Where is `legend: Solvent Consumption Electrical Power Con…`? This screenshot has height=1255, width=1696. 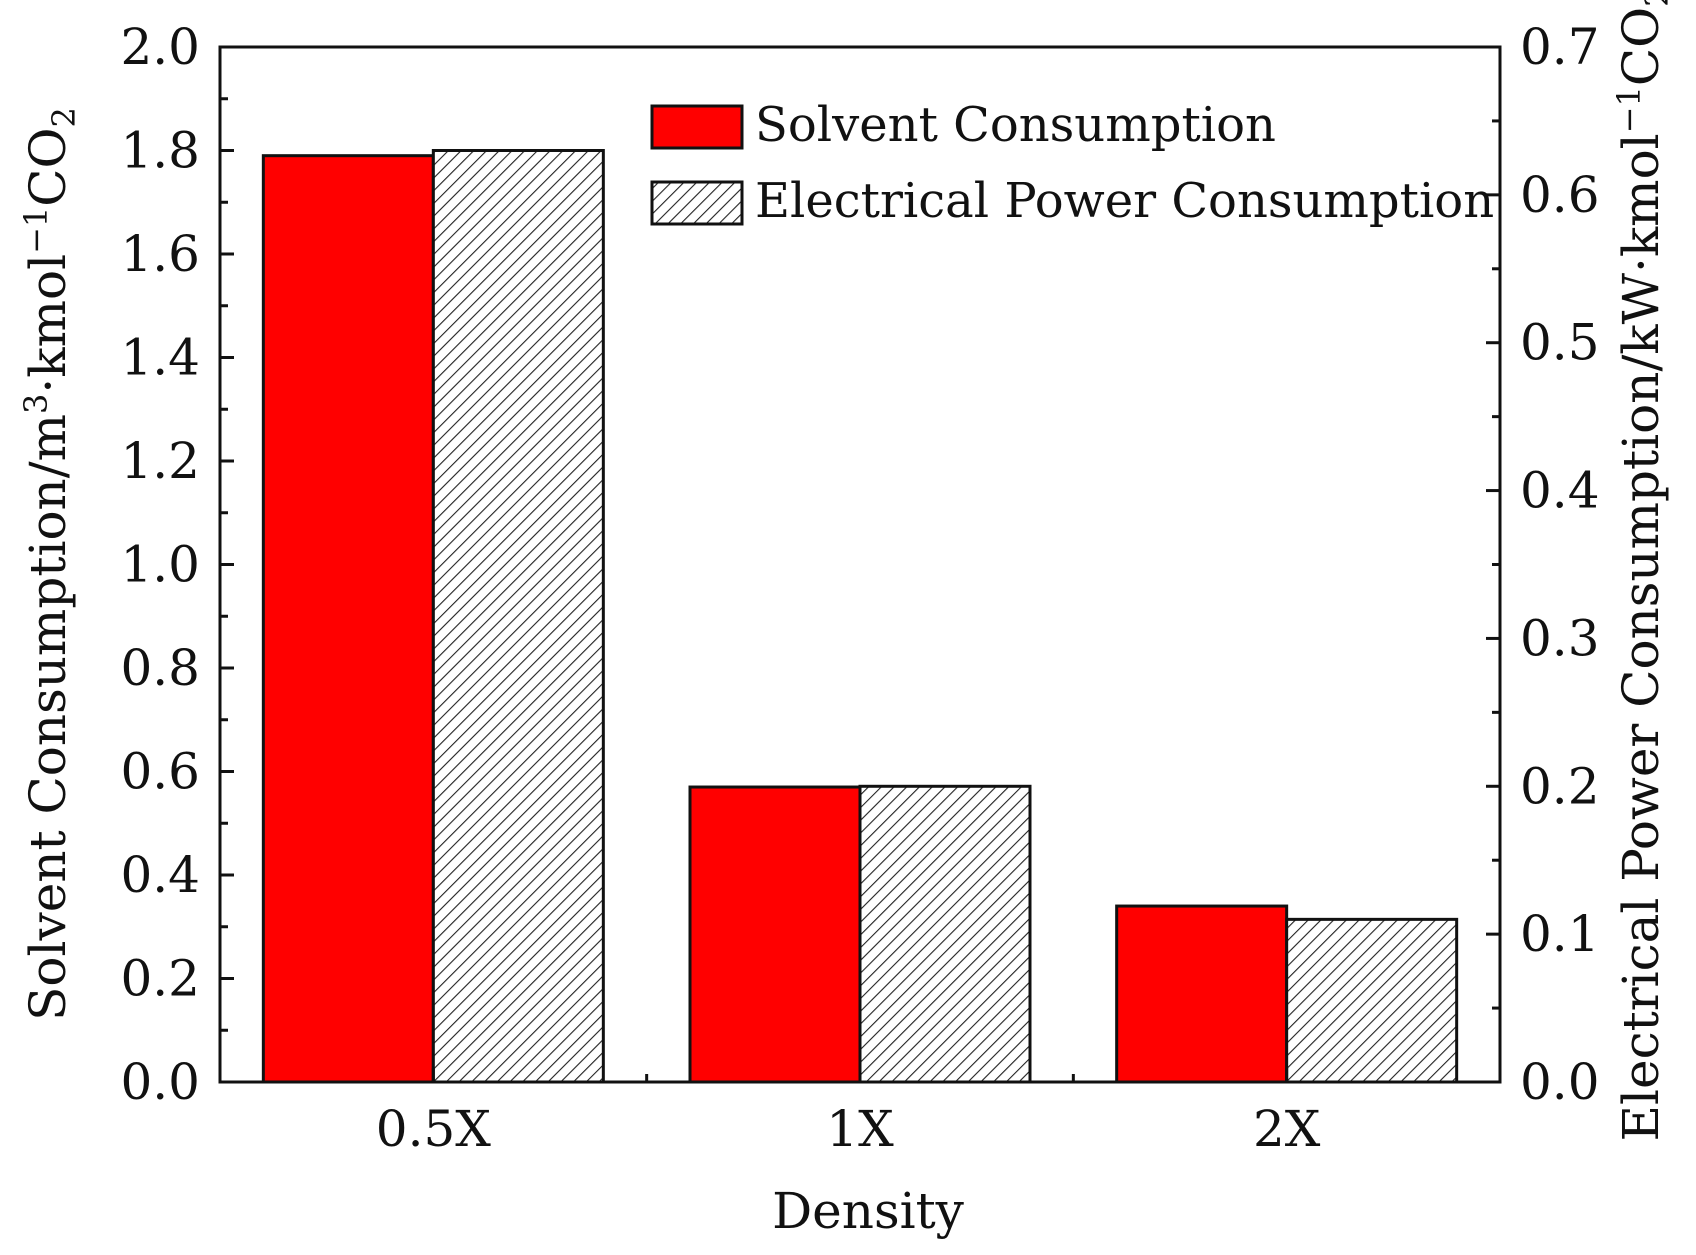 legend: Solvent Consumption Electrical Power Con… is located at coordinates (1072, 163).